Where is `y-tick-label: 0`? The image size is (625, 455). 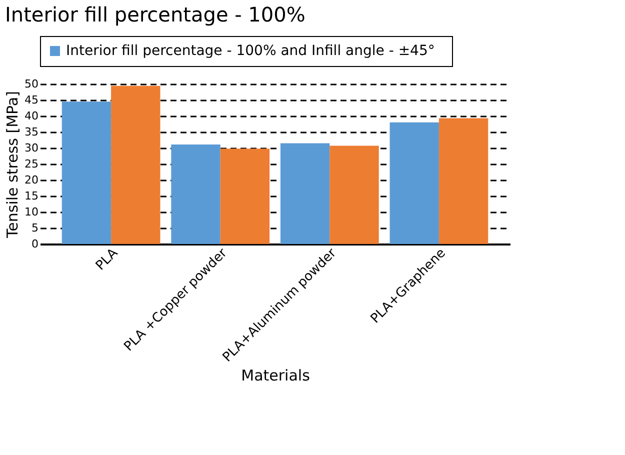 y-tick-label: 0 is located at coordinates (35, 244).